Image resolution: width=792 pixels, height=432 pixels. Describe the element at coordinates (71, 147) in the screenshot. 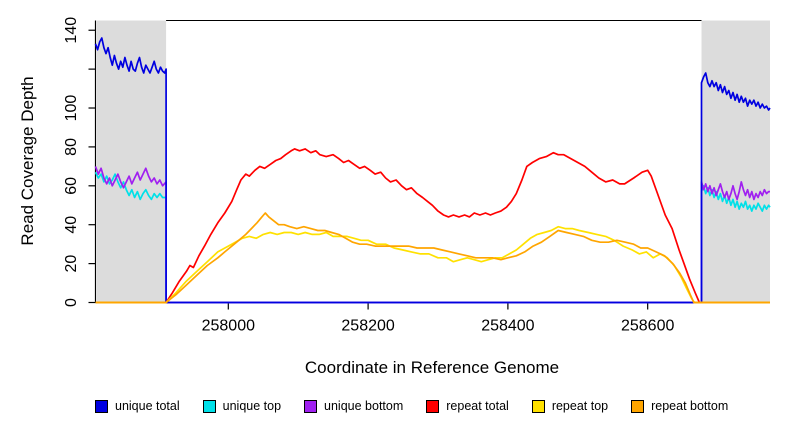

I see `y-tick-label: 80` at that location.